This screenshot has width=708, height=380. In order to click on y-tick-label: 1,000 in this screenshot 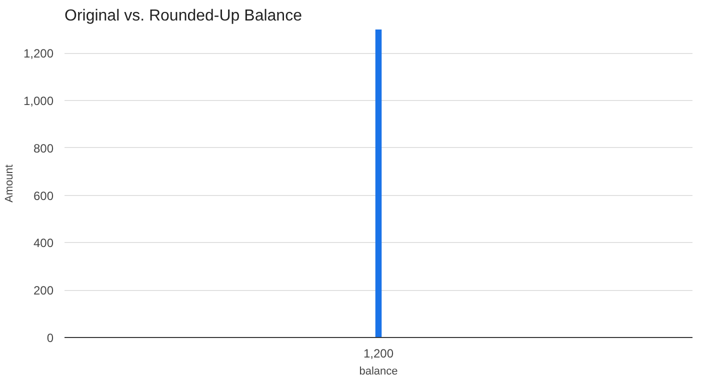, I will do `click(38, 101)`.